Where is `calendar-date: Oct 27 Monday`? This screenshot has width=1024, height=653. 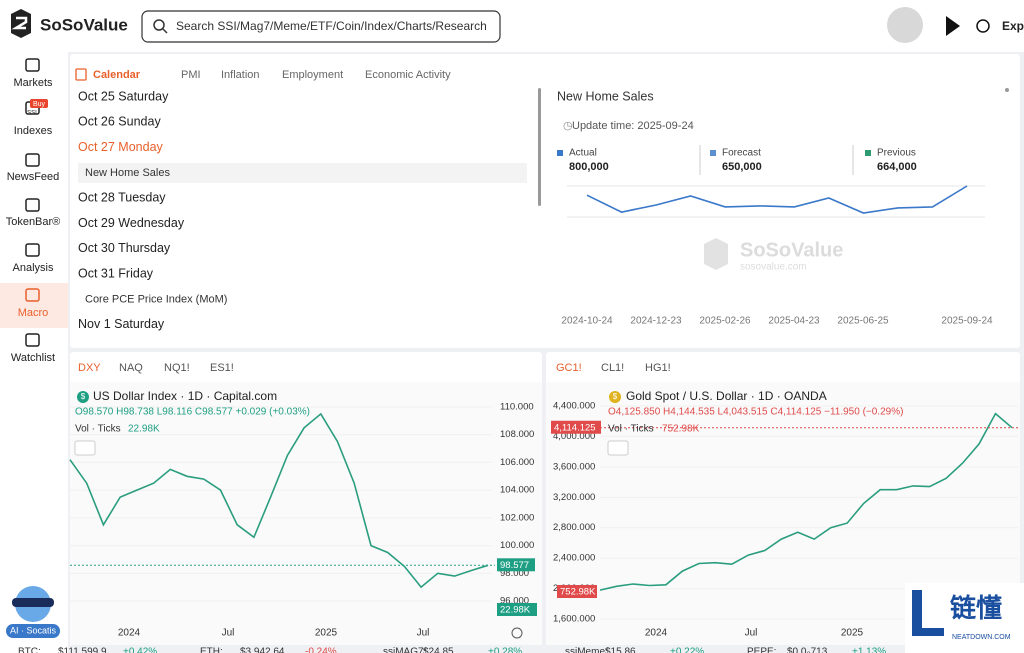 calendar-date: Oct 27 Monday is located at coordinates (121, 147).